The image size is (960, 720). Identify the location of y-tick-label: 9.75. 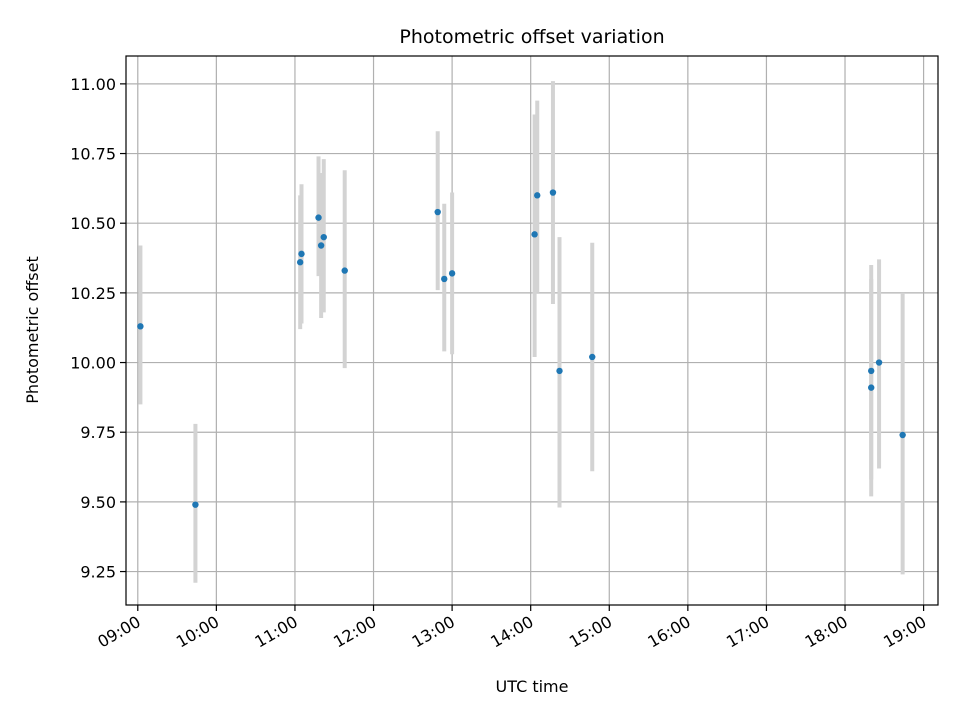
(98, 432).